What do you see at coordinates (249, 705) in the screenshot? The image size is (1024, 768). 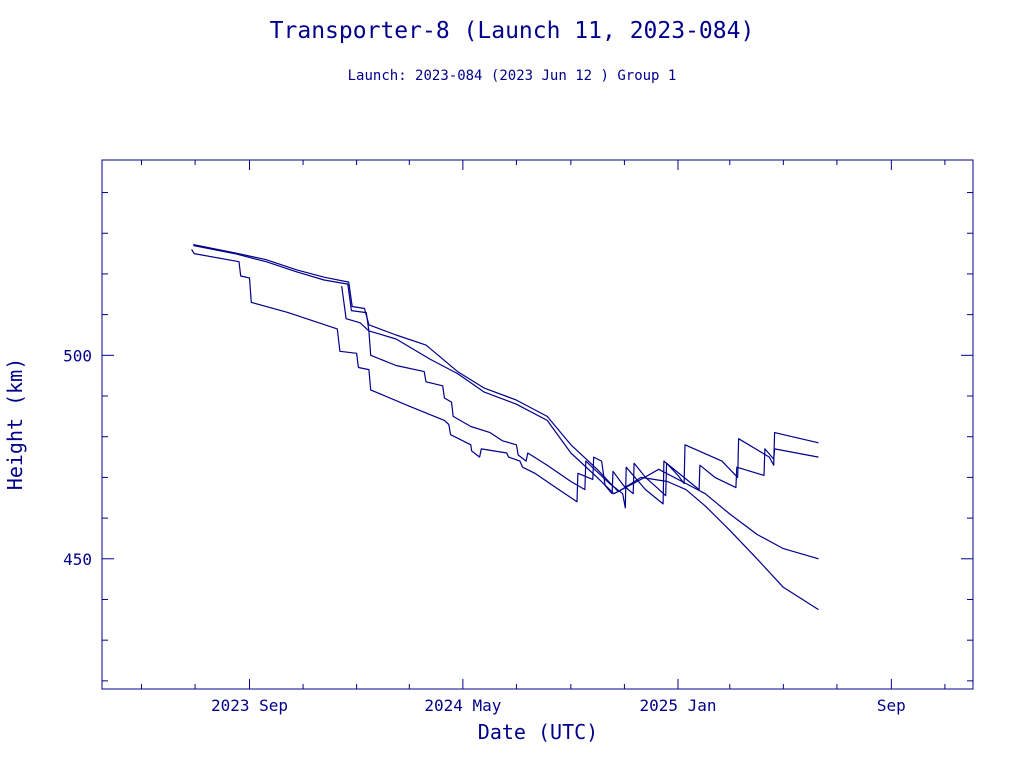 I see `x-tick-label: 2023 Sep` at bounding box center [249, 705].